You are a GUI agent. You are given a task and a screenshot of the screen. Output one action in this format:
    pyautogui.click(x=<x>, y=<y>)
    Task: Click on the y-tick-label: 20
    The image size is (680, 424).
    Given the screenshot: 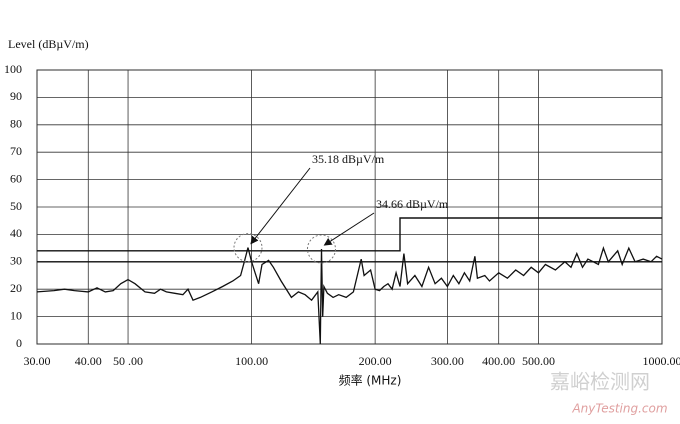 What is the action you would take?
    pyautogui.click(x=16, y=288)
    